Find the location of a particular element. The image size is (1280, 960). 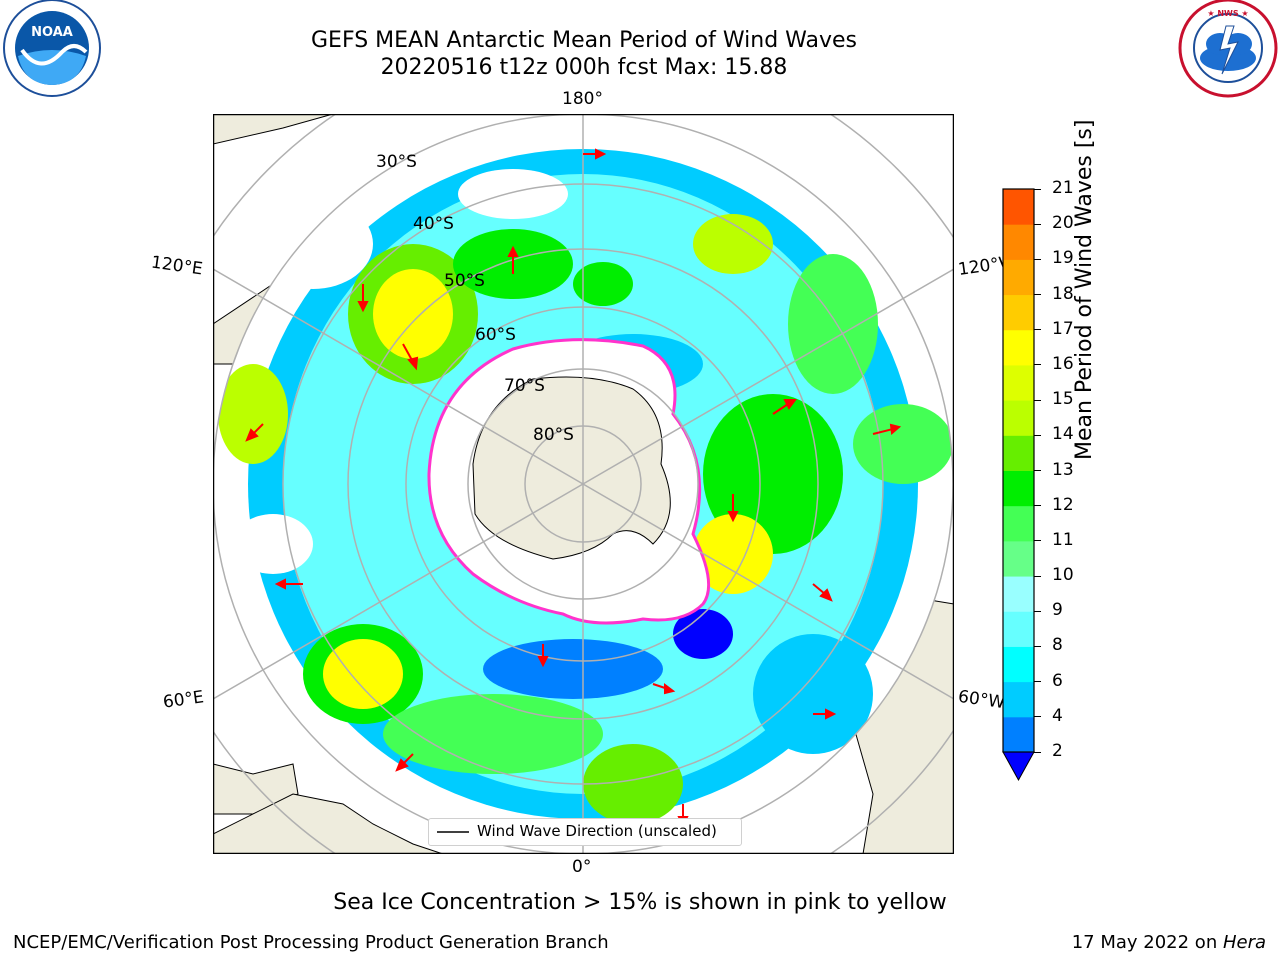

nws-logo: ★ NWS ★ is located at coordinates (1228, 49).